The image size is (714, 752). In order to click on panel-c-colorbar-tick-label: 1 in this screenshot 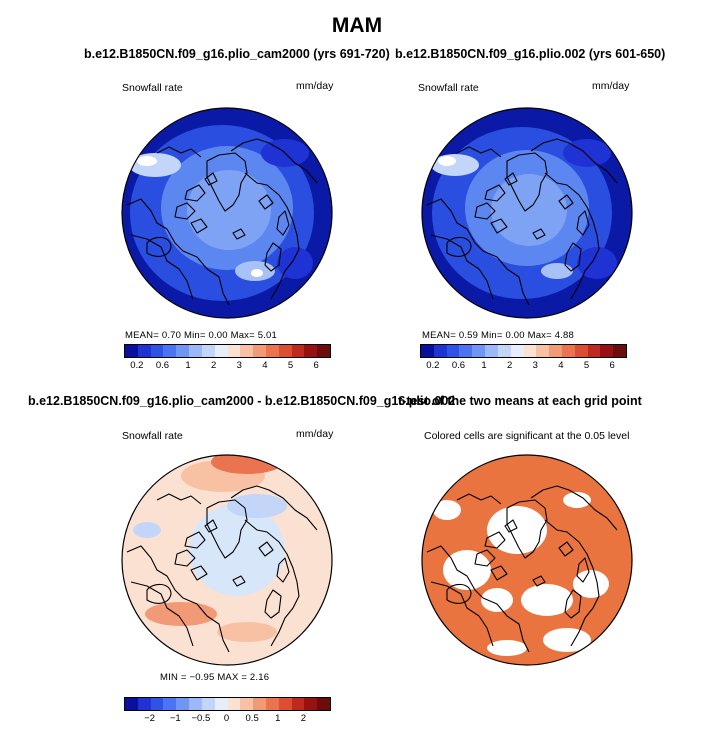, I will do `click(278, 718)`.